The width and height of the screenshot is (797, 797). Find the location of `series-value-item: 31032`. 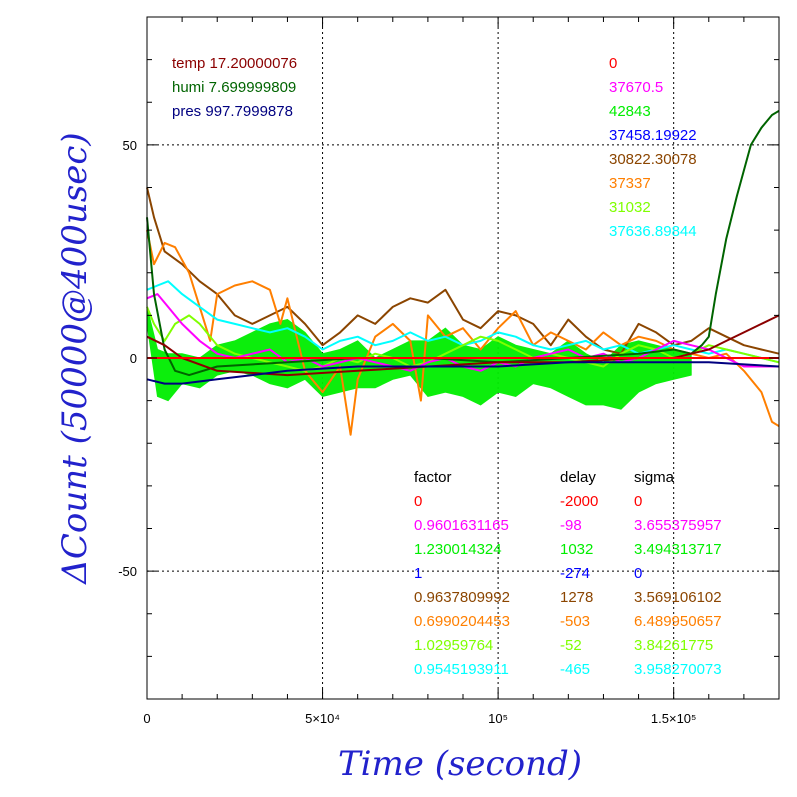

series-value-item: 31032 is located at coordinates (630, 207).